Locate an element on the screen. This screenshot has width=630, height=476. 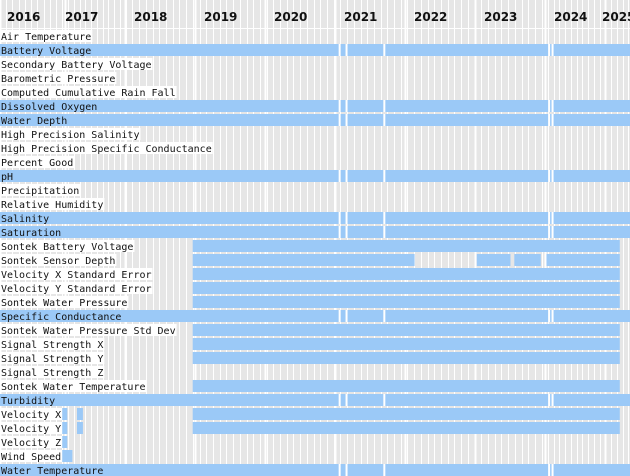
series-label: Precipitation is located at coordinates (40, 191).